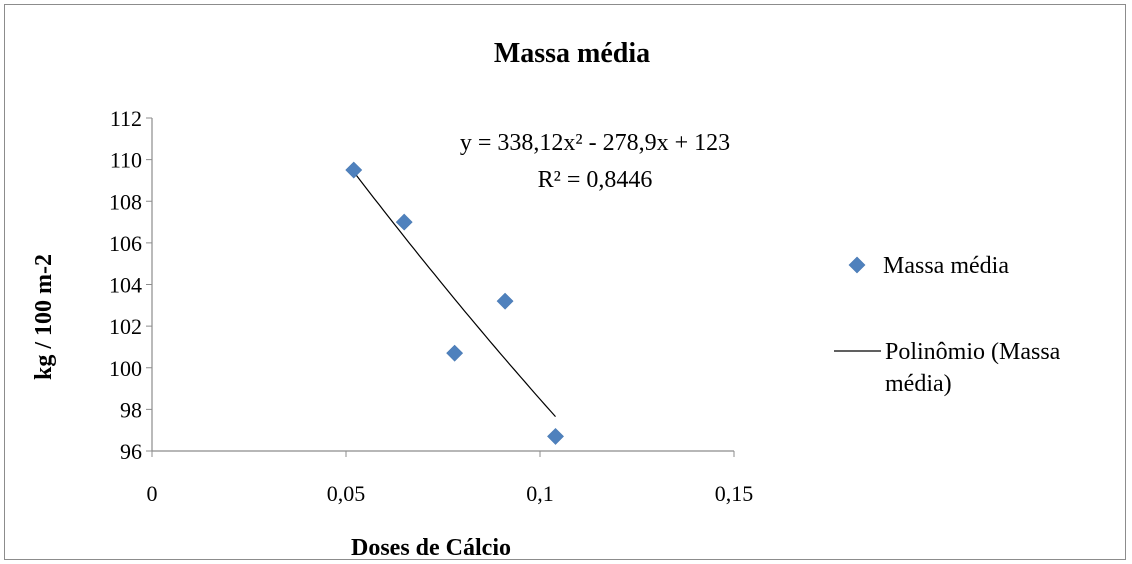 This screenshot has width=1132, height=564. I want to click on x-tick-label: 0,1, so click(540, 493).